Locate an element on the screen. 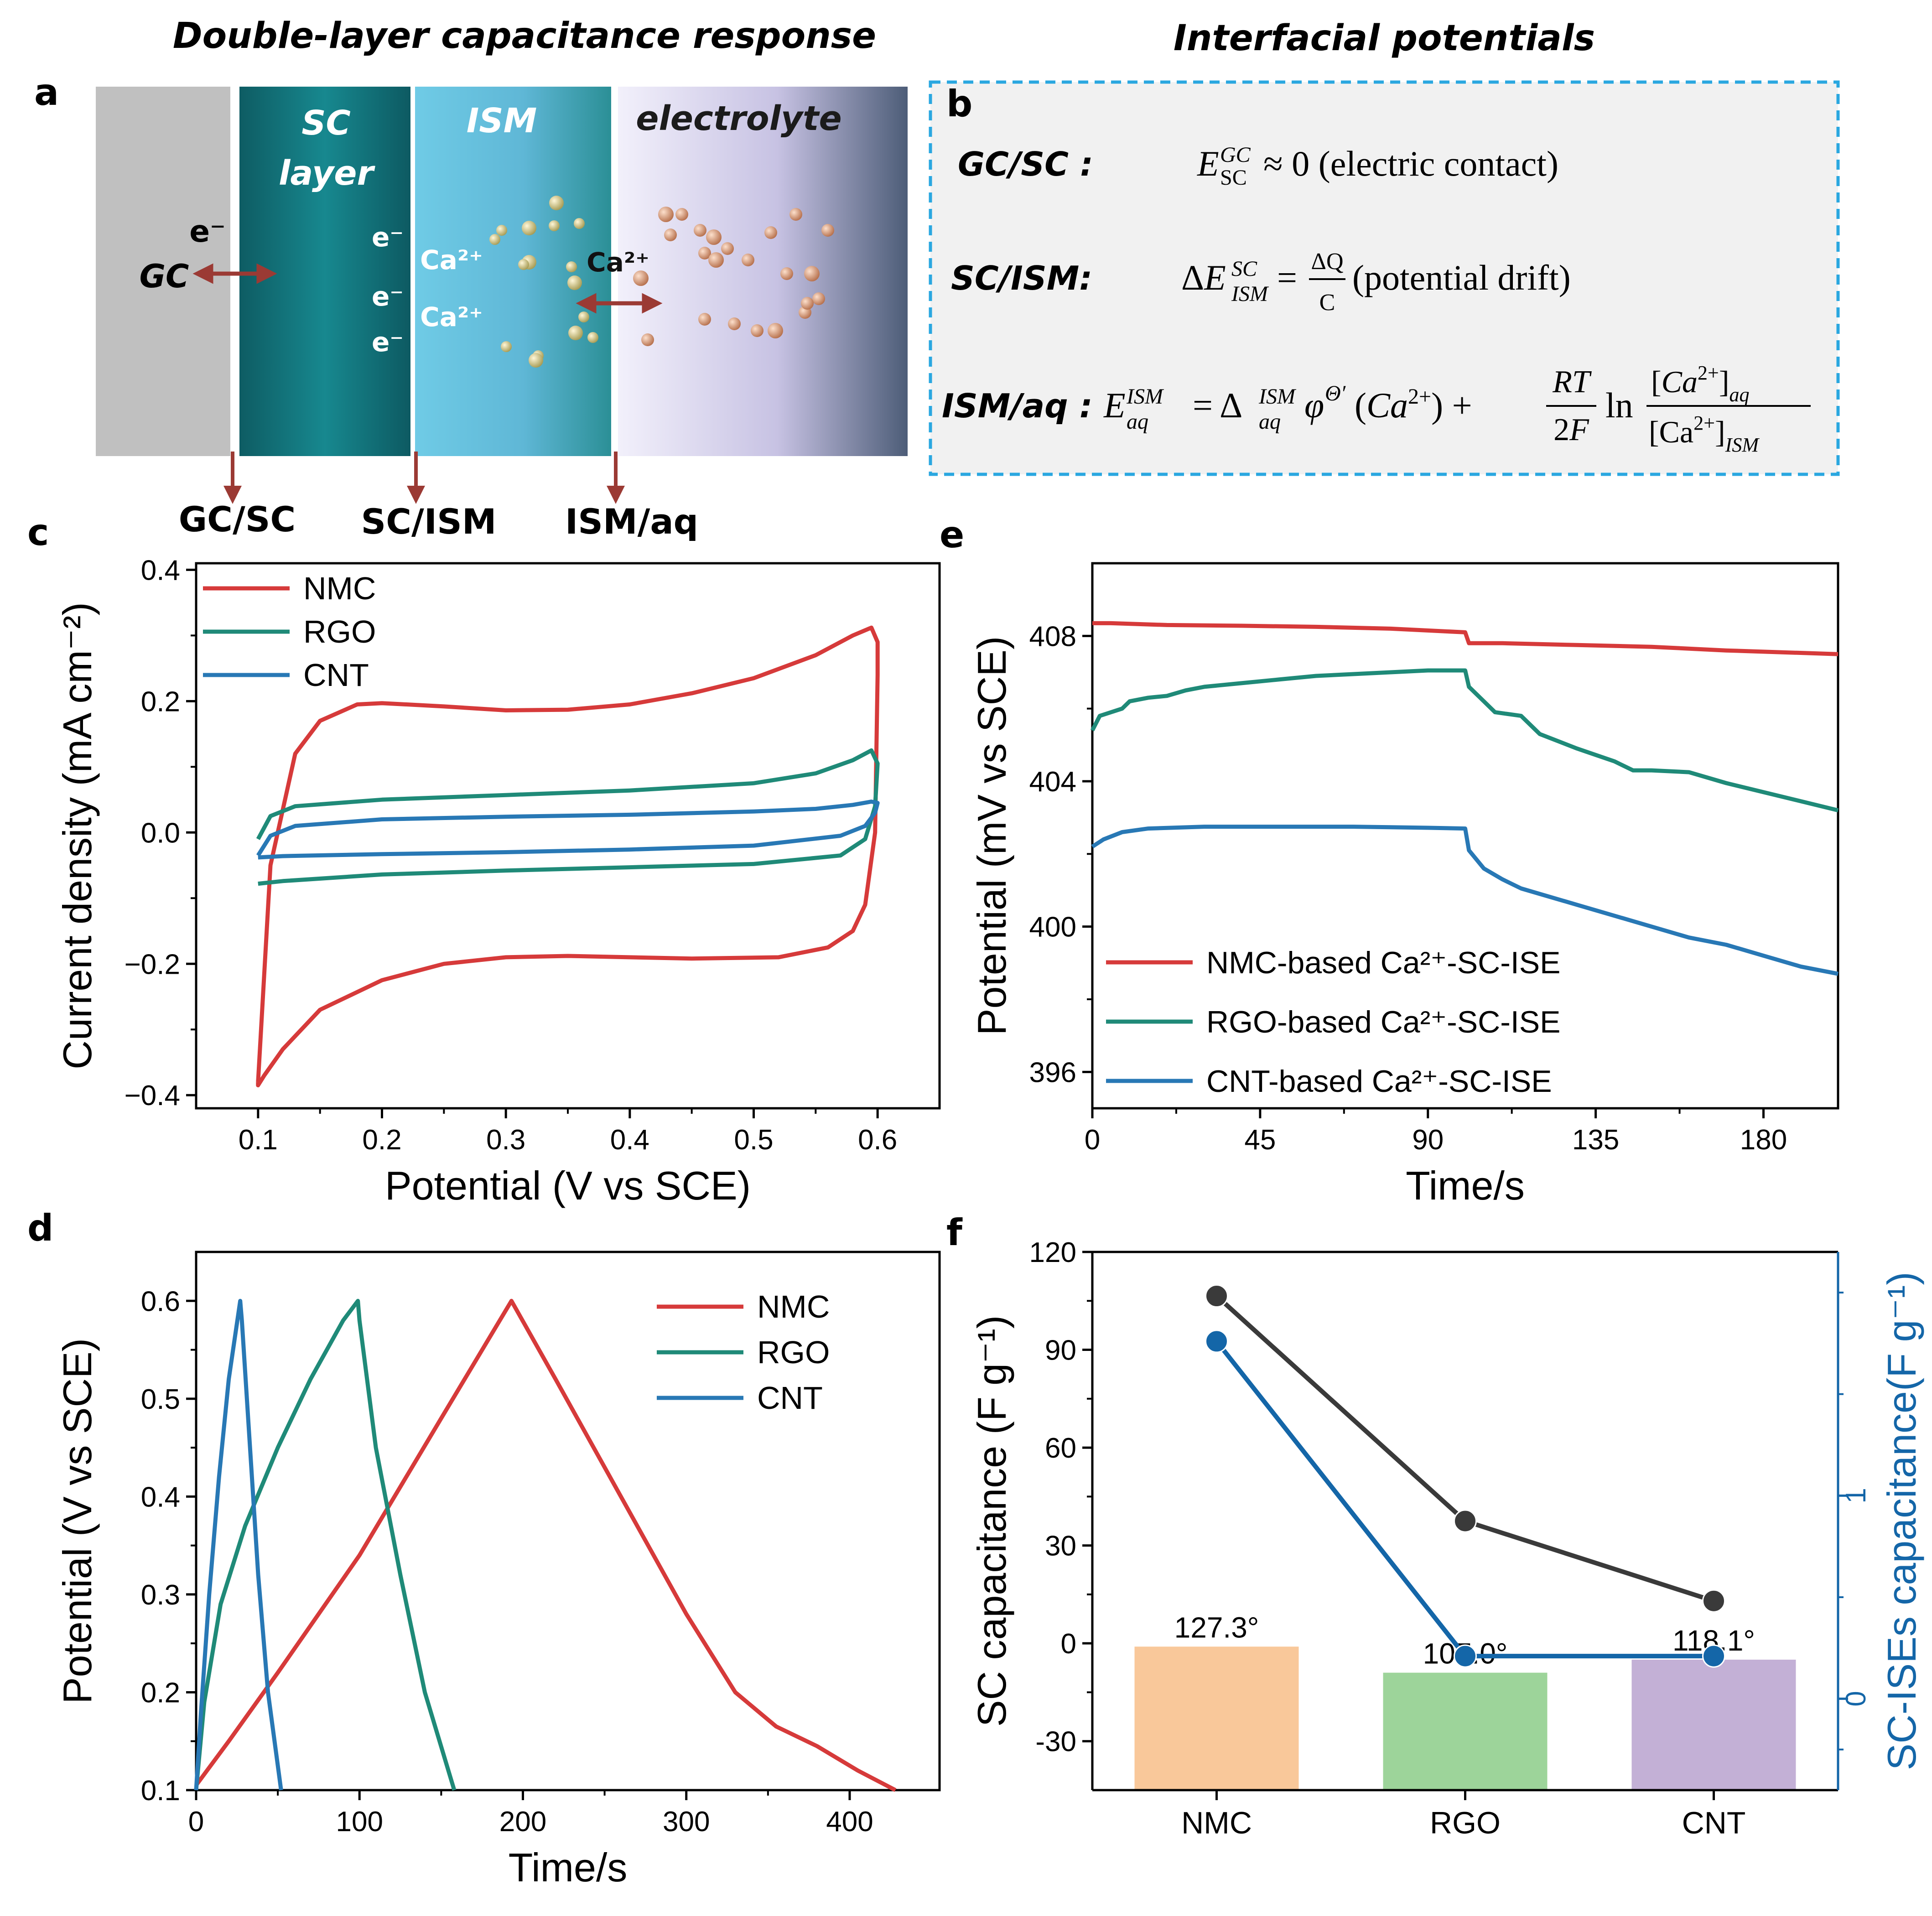  plot-frame is located at coordinates (568, 1521).